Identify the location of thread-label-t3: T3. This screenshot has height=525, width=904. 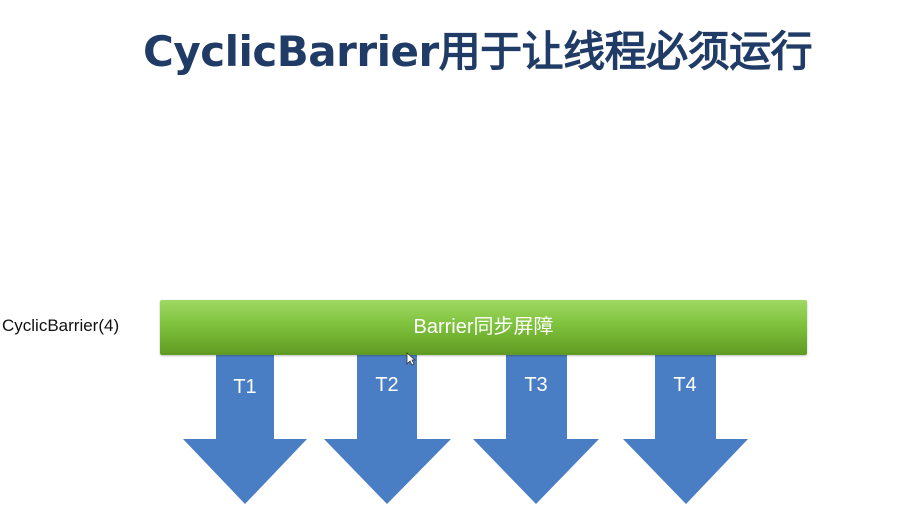
(536, 385).